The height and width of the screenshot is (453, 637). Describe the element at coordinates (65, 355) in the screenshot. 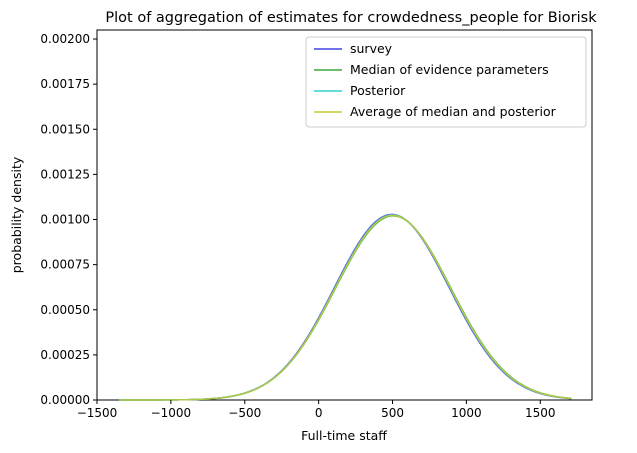

I see `y-tick-label: 0.00025` at that location.